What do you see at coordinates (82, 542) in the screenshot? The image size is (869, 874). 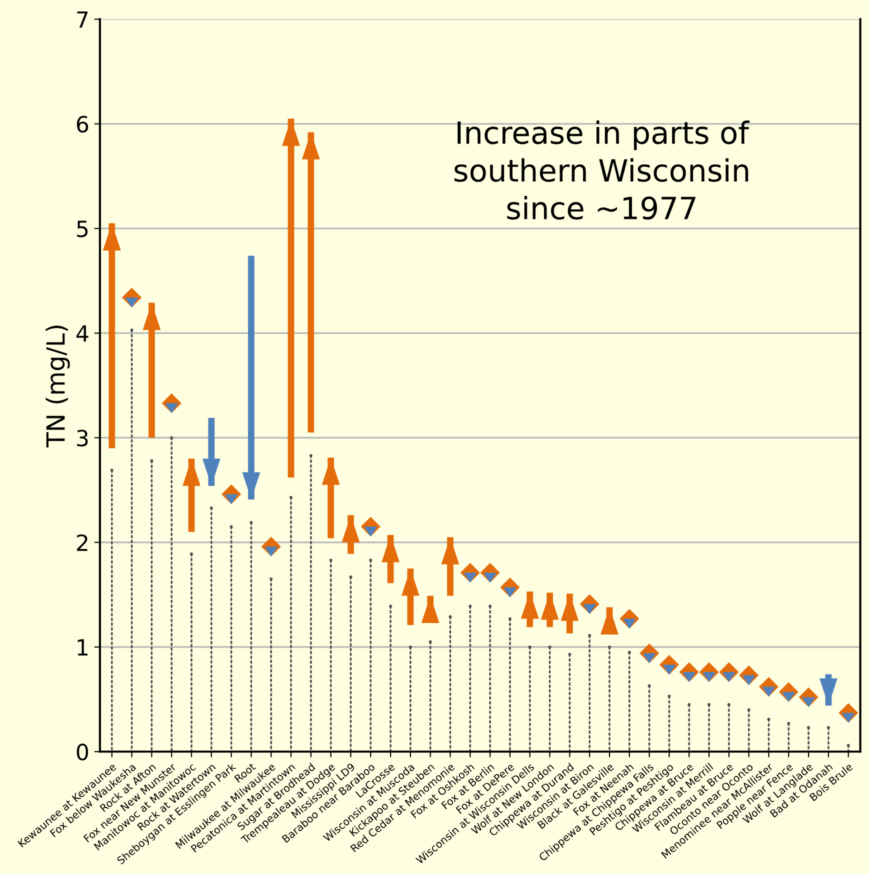 I see `y-tick-label: 2` at bounding box center [82, 542].